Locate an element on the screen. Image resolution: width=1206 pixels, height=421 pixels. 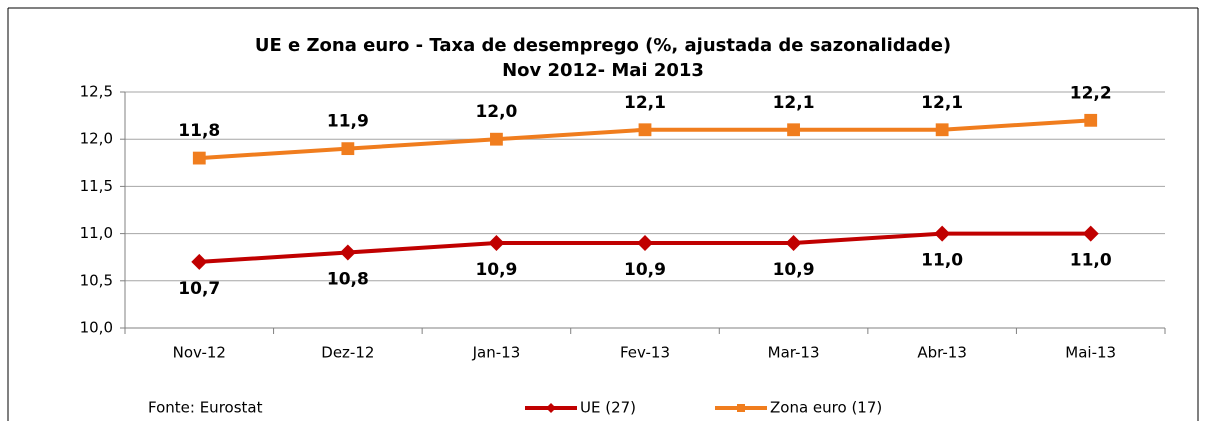
x-tick-label: Mar-13 is located at coordinates (794, 353).